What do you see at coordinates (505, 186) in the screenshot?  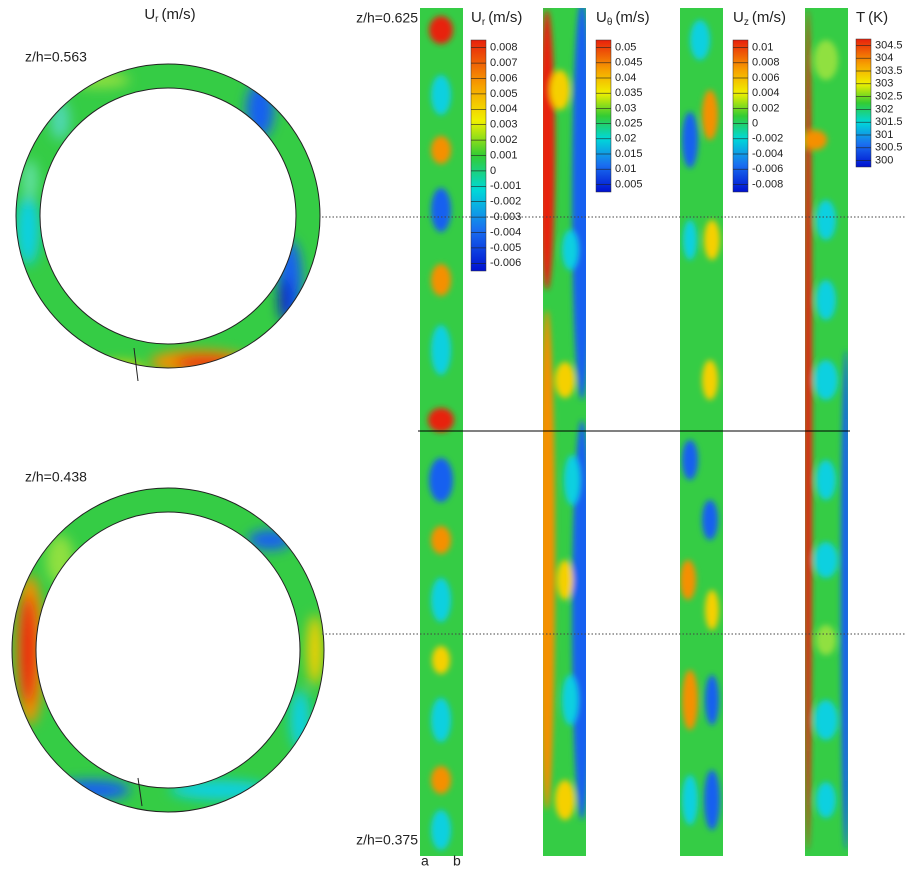 I see `colorbar-label: -0.001` at bounding box center [505, 186].